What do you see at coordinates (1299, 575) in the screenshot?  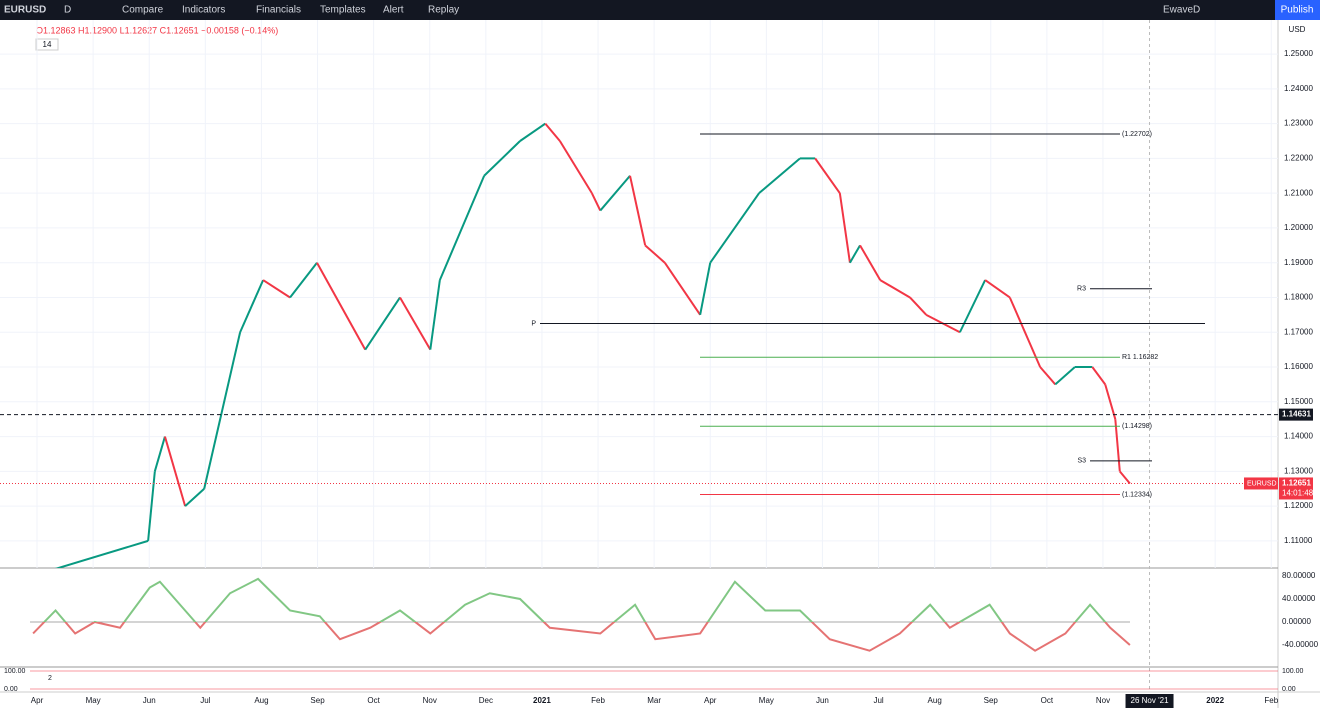 I see `osc-tick-label: 80.00000` at bounding box center [1299, 575].